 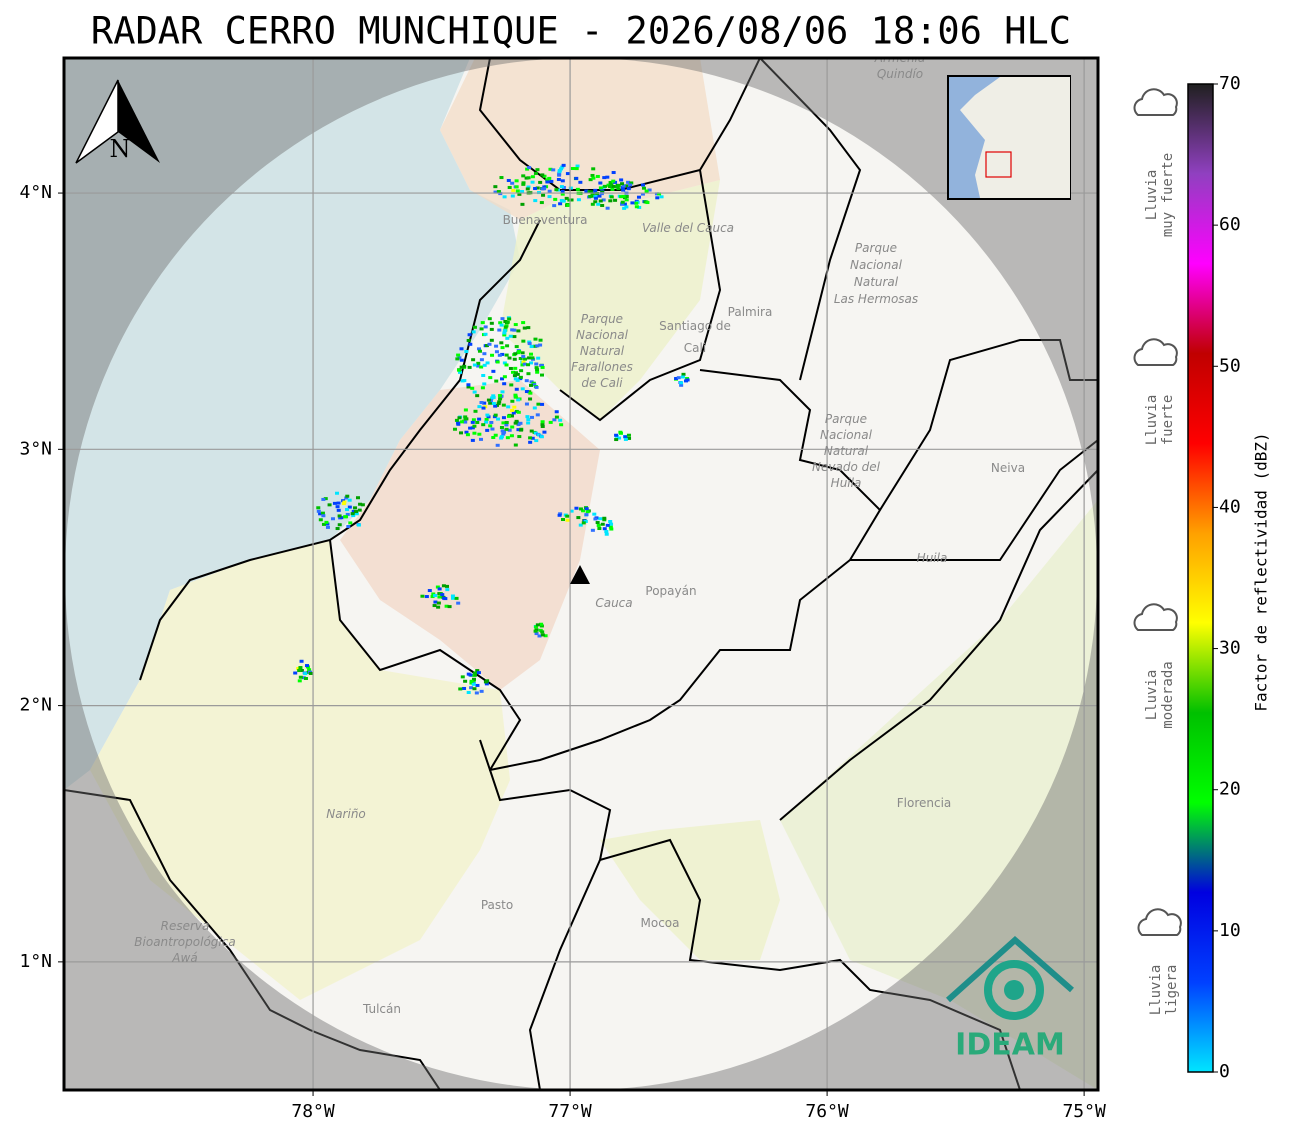 What do you see at coordinates (1200, 578) in the screenshot?
I see `colorbar-fill` at bounding box center [1200, 578].